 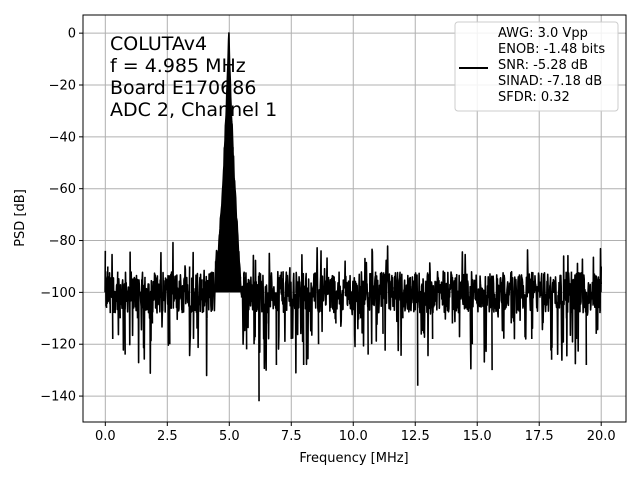 What do you see at coordinates (61, 216) in the screenshot?
I see `y-ticks: 0 −20 −40 −60 −80 −100 −120 −140` at bounding box center [61, 216].